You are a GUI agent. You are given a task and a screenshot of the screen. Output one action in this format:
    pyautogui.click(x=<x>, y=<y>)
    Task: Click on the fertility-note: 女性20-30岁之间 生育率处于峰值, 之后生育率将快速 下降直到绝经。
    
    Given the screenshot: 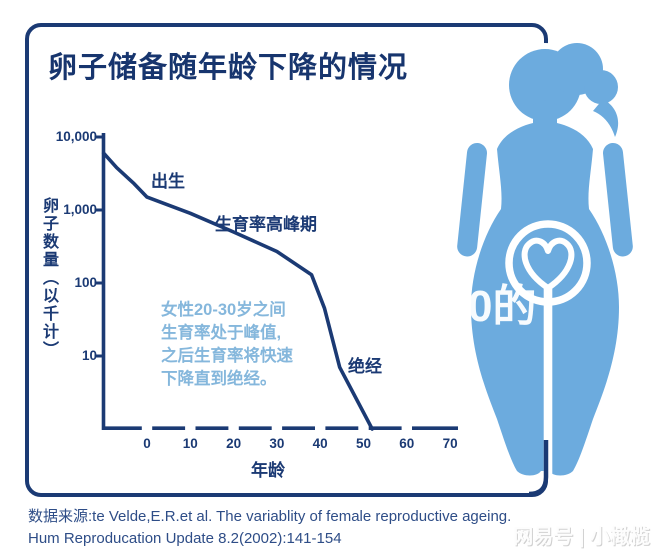 What is the action you would take?
    pyautogui.click(x=227, y=345)
    